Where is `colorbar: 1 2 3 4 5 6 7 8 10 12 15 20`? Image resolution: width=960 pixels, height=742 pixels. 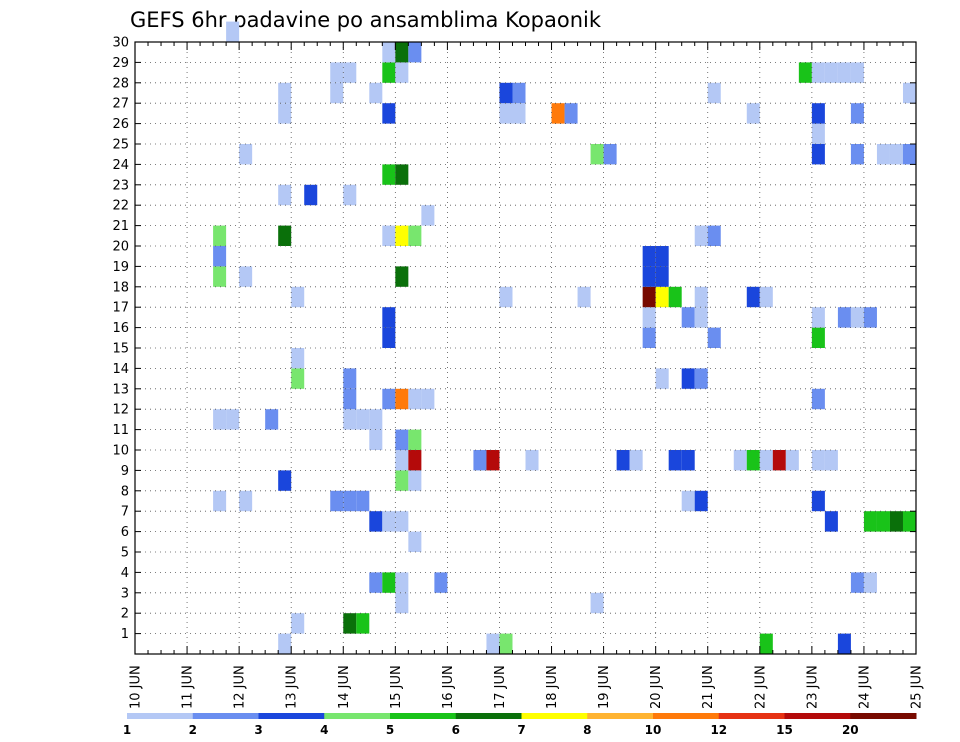 colorbar: 1 2 3 4 5 6 7 8 10 12 15 20 is located at coordinates (520, 725).